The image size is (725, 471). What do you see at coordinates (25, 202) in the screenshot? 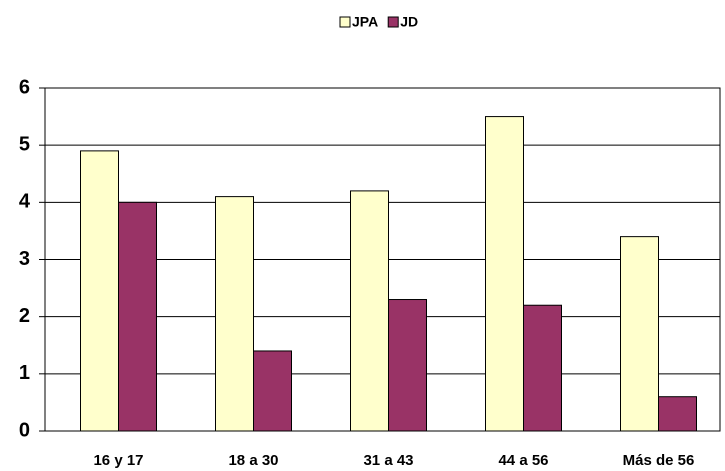
I see `y-tick-label: 4` at bounding box center [25, 202].